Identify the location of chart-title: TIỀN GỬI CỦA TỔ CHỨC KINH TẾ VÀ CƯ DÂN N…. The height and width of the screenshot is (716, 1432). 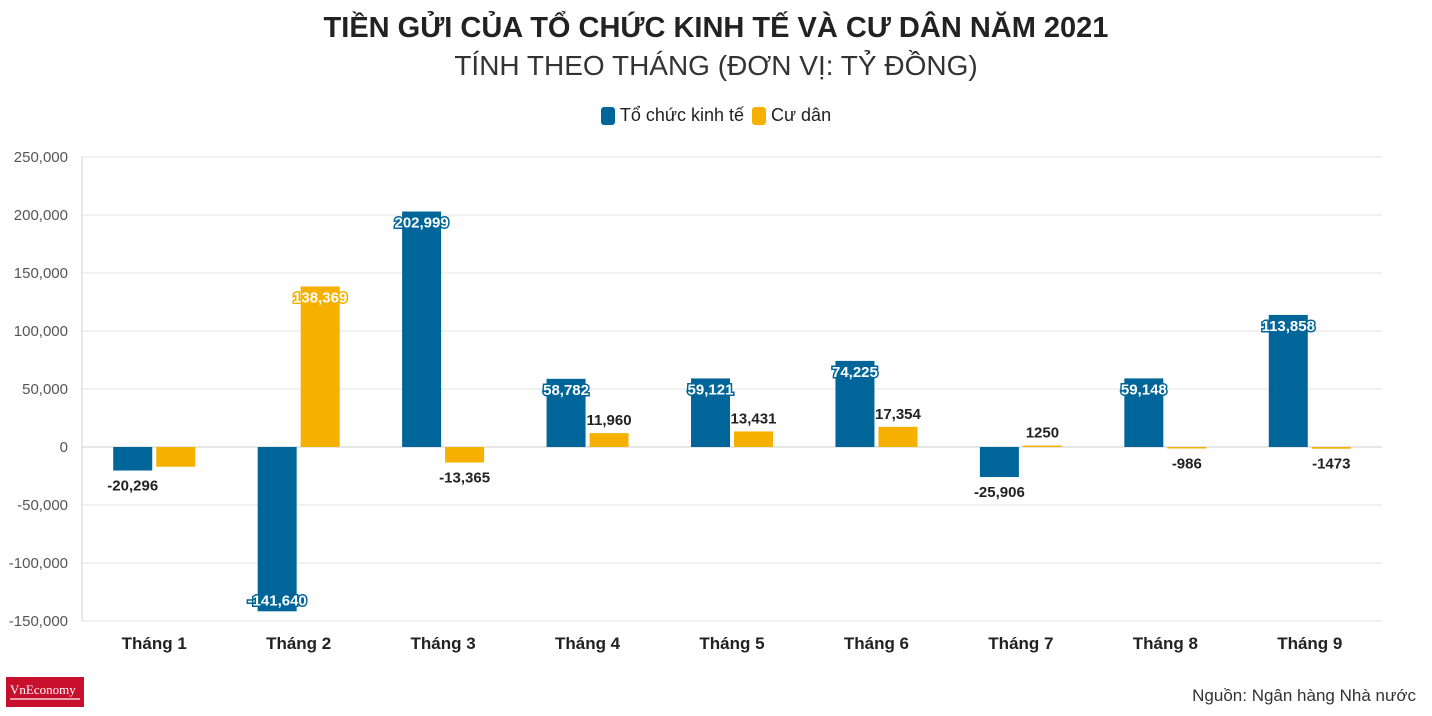
(716, 28).